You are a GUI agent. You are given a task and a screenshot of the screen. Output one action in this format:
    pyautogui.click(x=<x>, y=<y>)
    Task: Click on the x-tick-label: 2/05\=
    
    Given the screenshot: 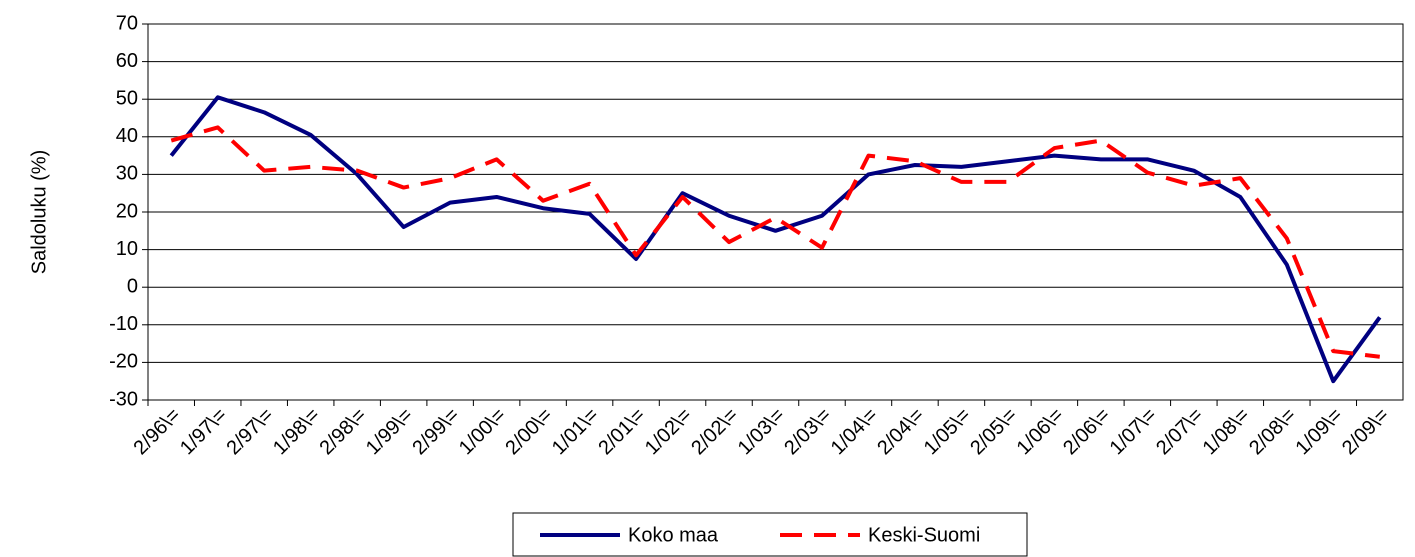 What is the action you would take?
    pyautogui.click(x=993, y=431)
    